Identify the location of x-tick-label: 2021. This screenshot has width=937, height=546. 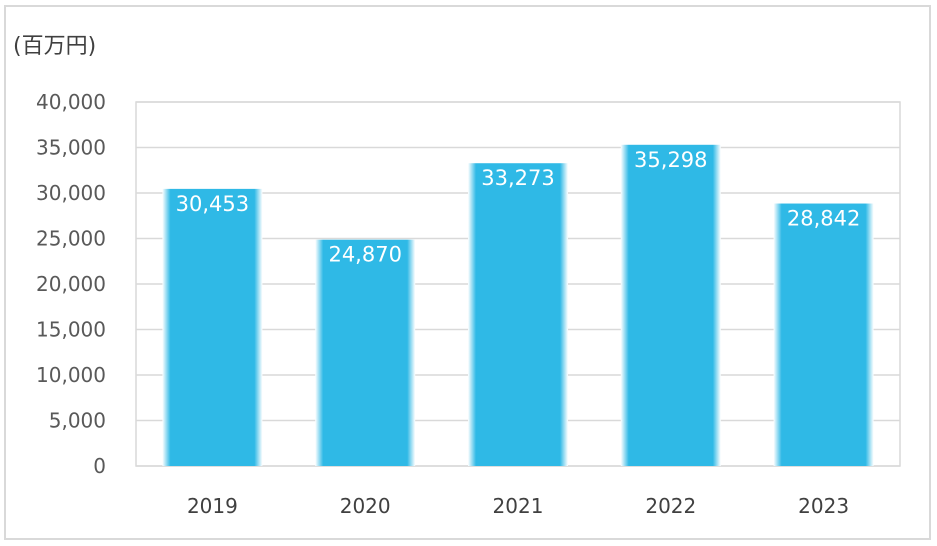
(518, 506).